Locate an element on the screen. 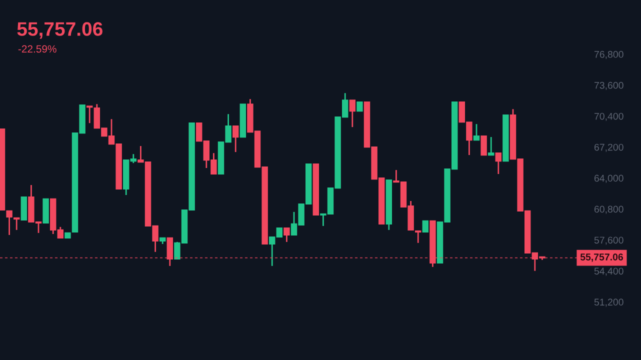 This screenshot has height=360, width=641. y-tick-label: 76,800 is located at coordinates (609, 54).